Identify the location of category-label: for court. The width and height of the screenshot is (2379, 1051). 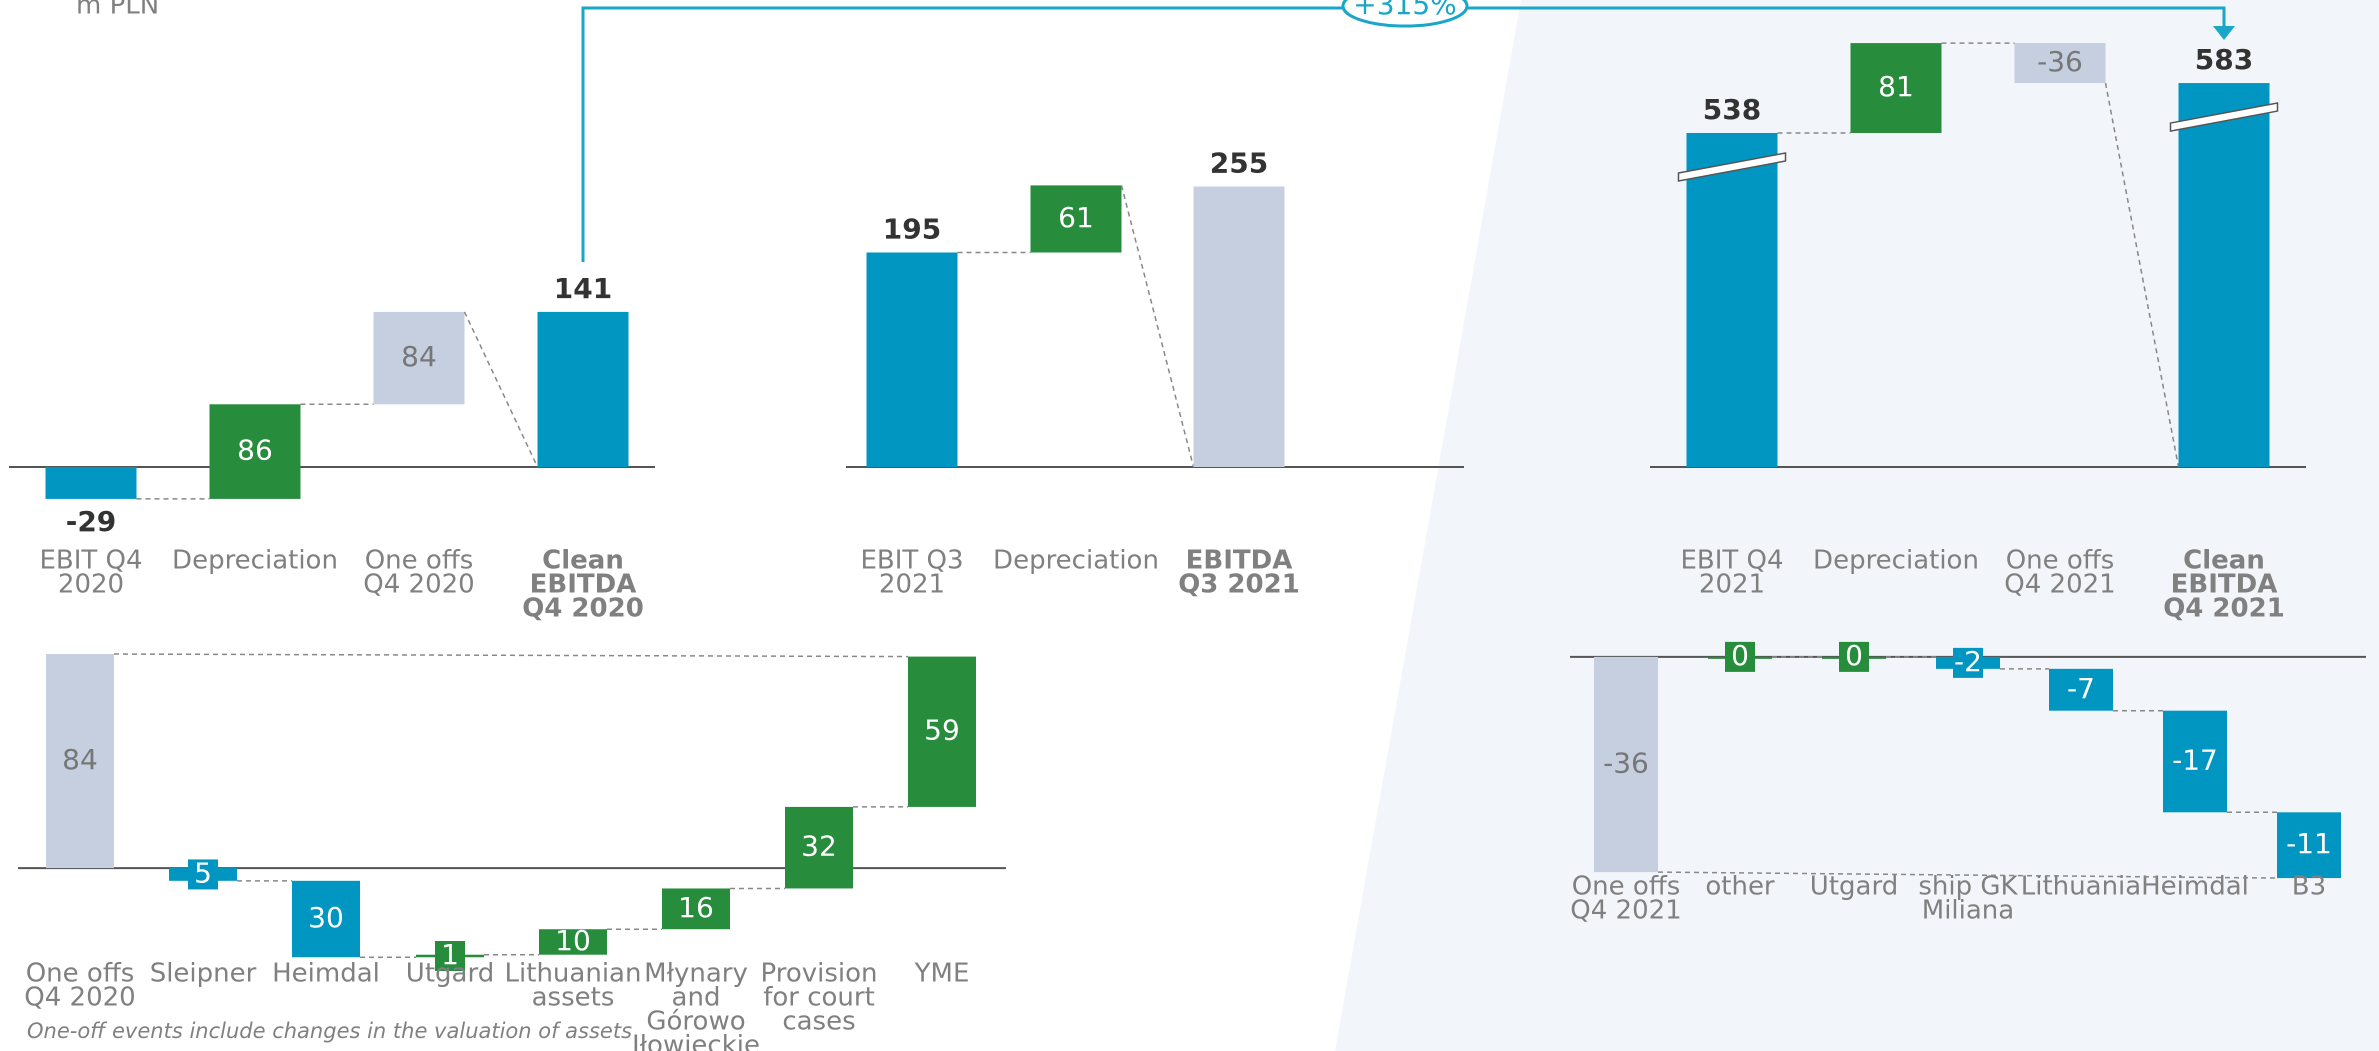
(819, 998).